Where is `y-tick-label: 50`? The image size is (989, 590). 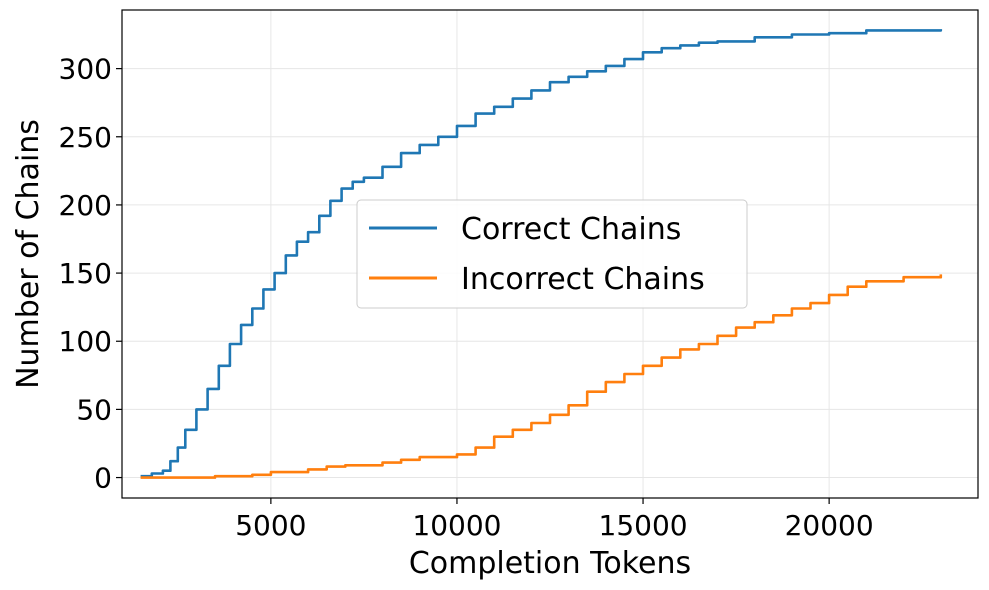
y-tick-label: 50 is located at coordinates (94, 409).